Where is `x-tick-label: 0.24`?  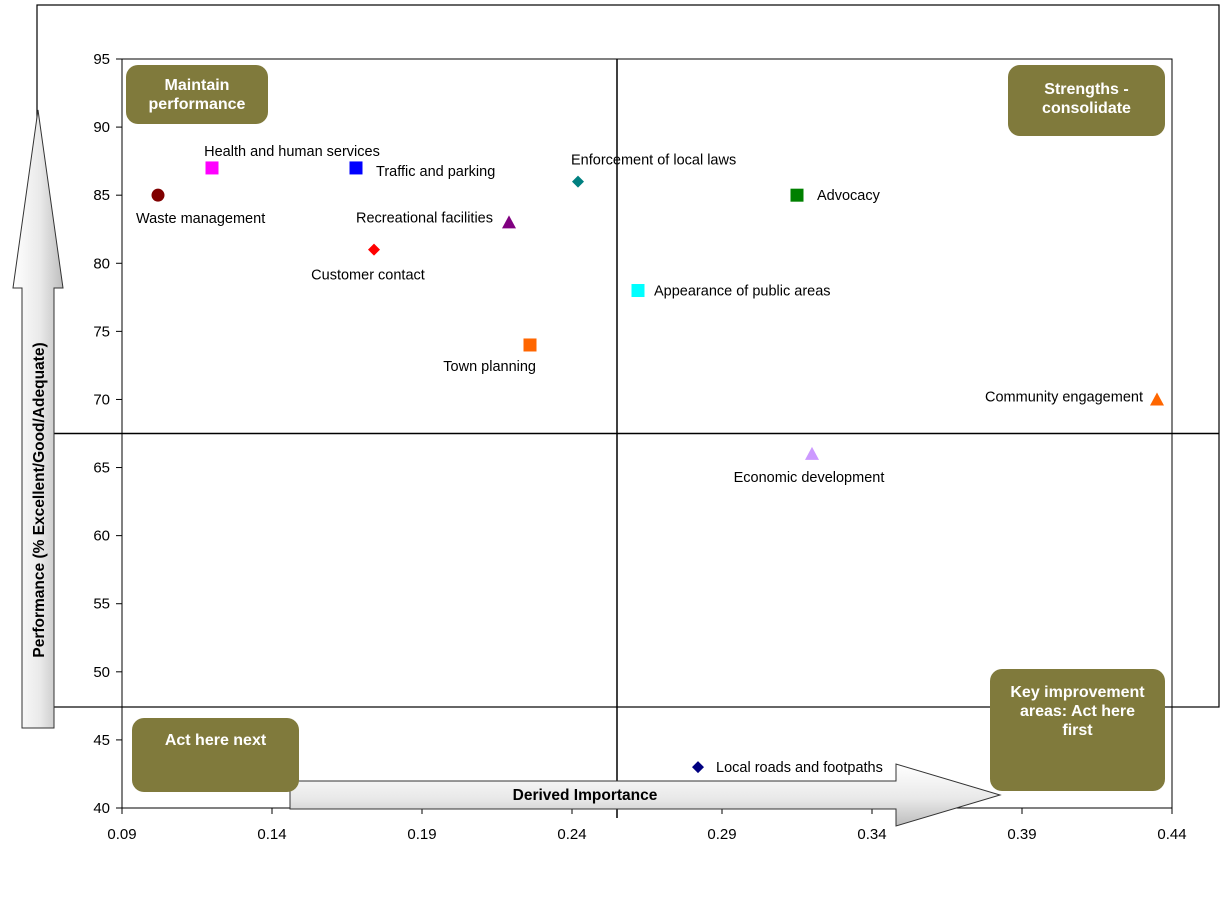 x-tick-label: 0.24 is located at coordinates (571, 834).